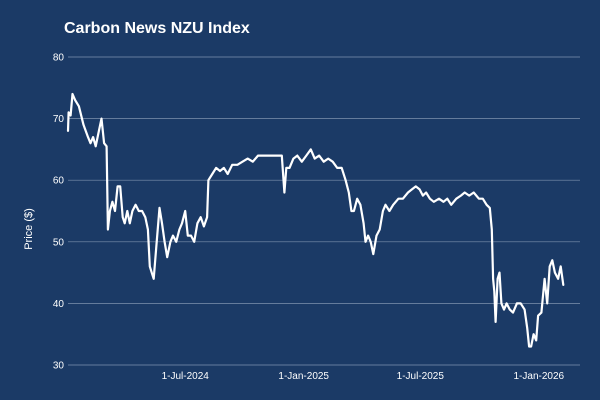 The image size is (600, 400). I want to click on y-tick-label-60: 60, so click(59, 181).